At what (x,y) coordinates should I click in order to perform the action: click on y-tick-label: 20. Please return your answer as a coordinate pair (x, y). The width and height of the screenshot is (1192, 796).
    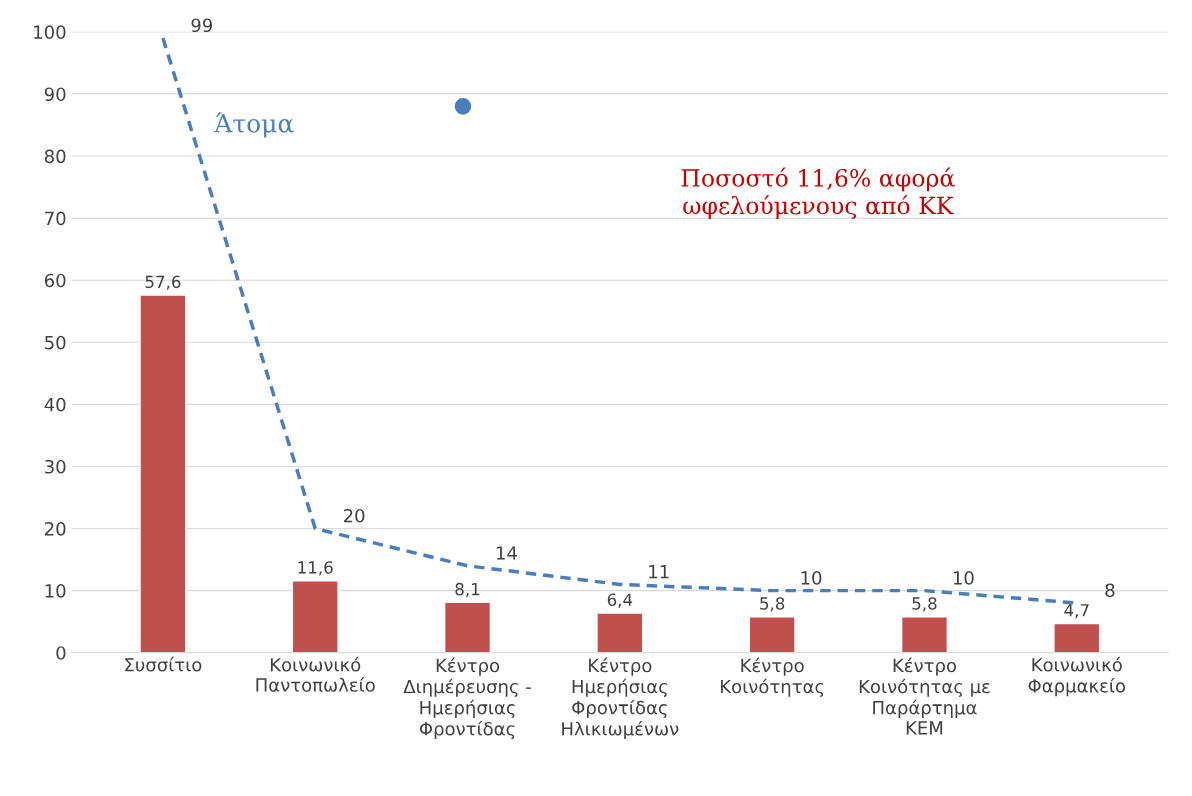
    Looking at the image, I should click on (55, 529).